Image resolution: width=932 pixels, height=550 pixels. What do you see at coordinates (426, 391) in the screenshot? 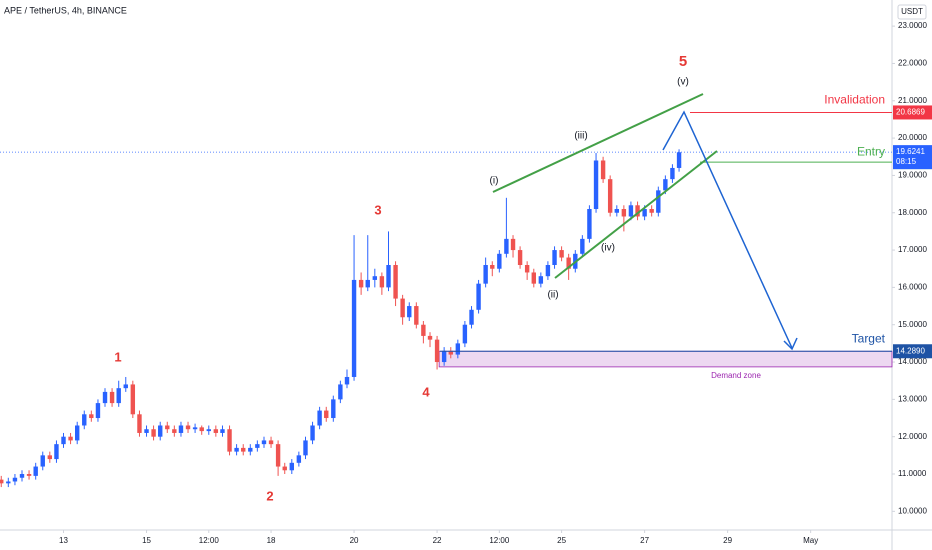
I see `wave-label: 4` at bounding box center [426, 391].